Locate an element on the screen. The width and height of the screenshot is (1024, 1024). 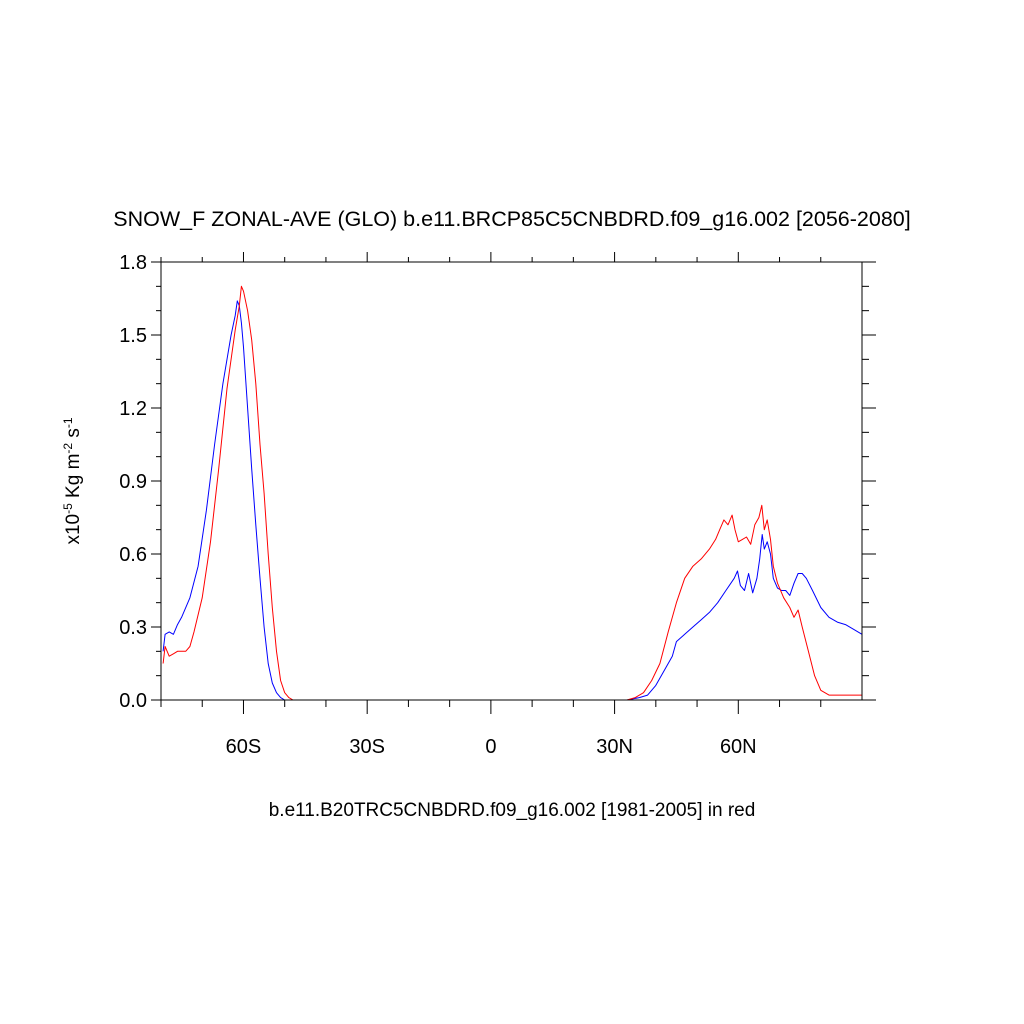
y-axis-label: x10-5 Kg m-2 s-1 is located at coordinates (72, 480).